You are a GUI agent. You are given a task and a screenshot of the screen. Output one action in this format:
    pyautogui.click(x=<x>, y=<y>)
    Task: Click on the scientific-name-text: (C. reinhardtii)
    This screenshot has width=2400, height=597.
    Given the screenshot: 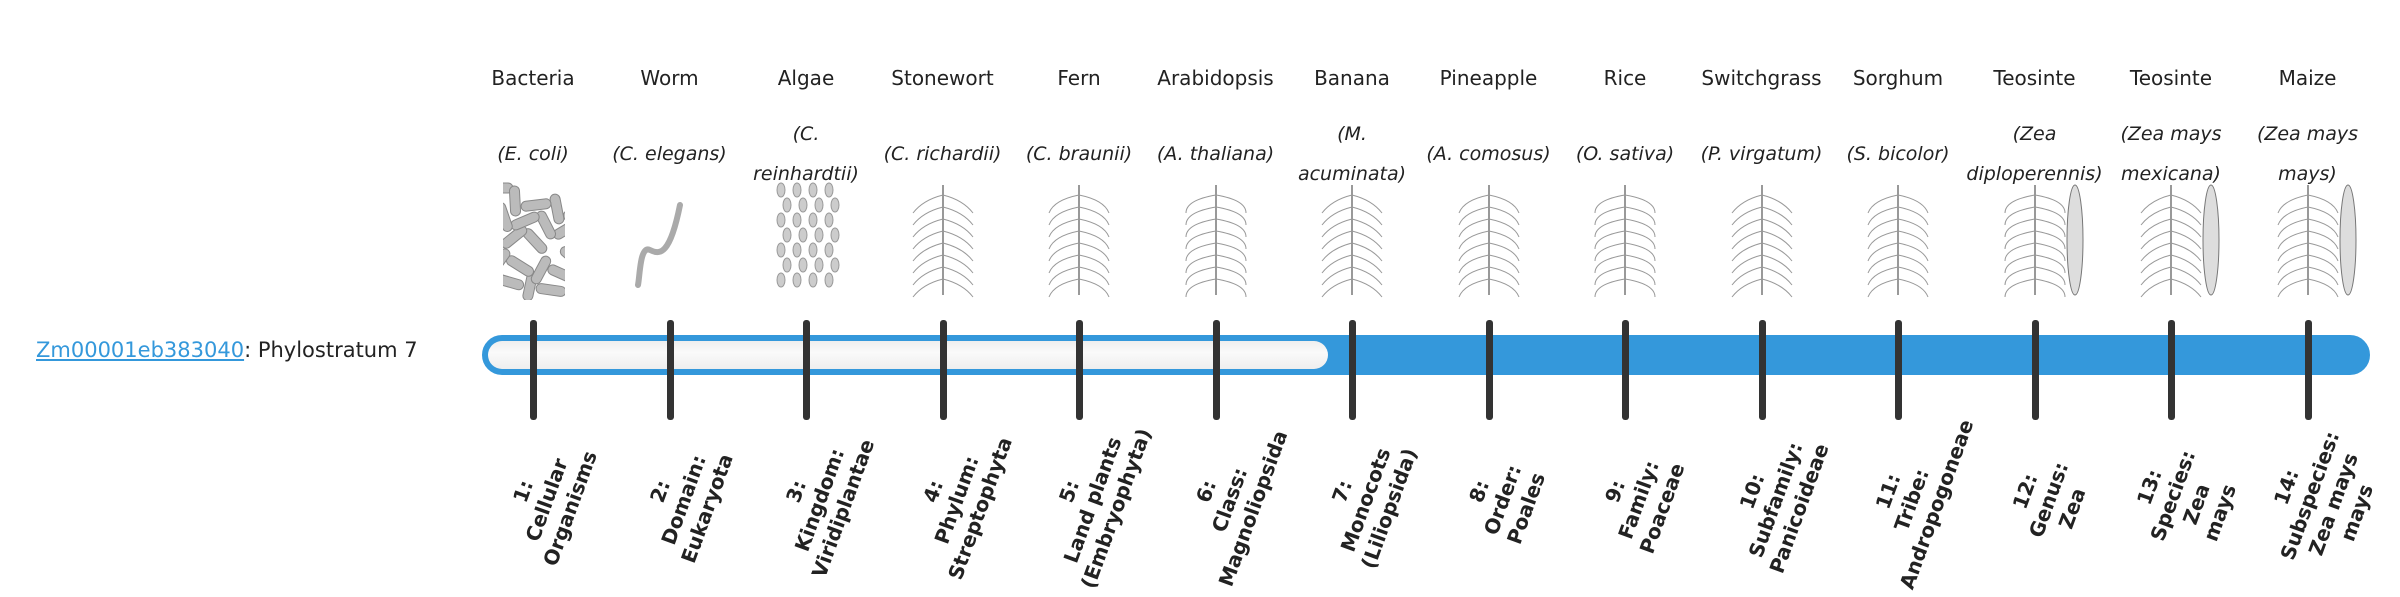 What is the action you would take?
    pyautogui.click(x=806, y=154)
    